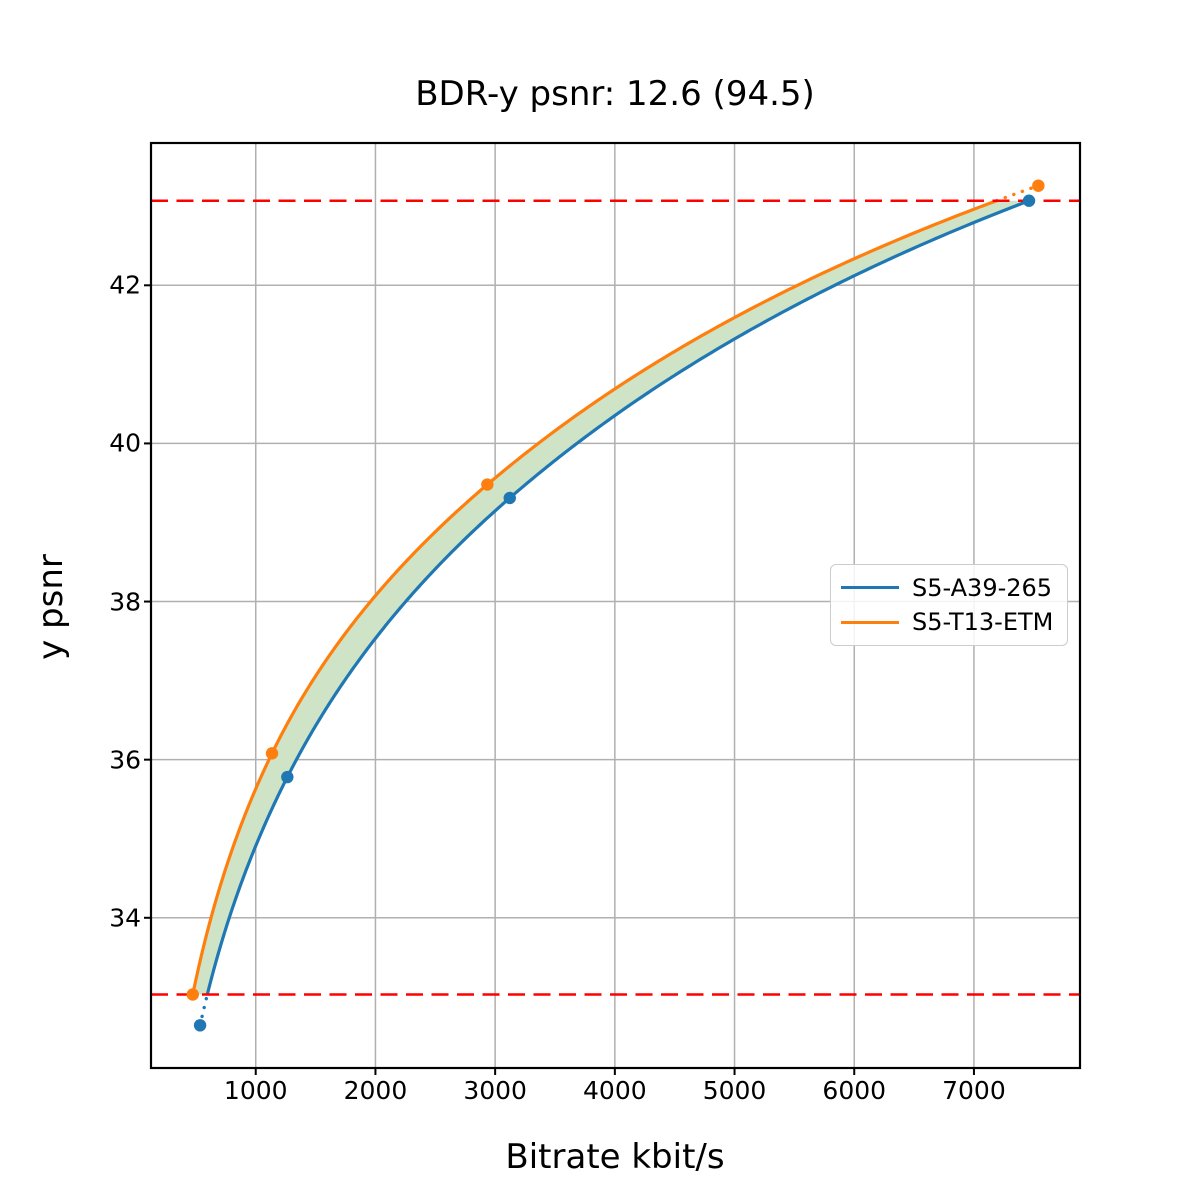 The width and height of the screenshot is (1200, 1200). I want to click on legend-label-s5-t13-etm: S5-T13-ETM, so click(983, 622).